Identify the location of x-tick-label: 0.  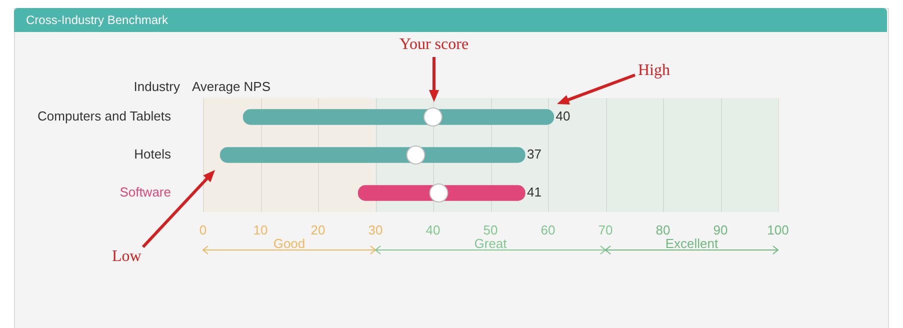
(203, 230).